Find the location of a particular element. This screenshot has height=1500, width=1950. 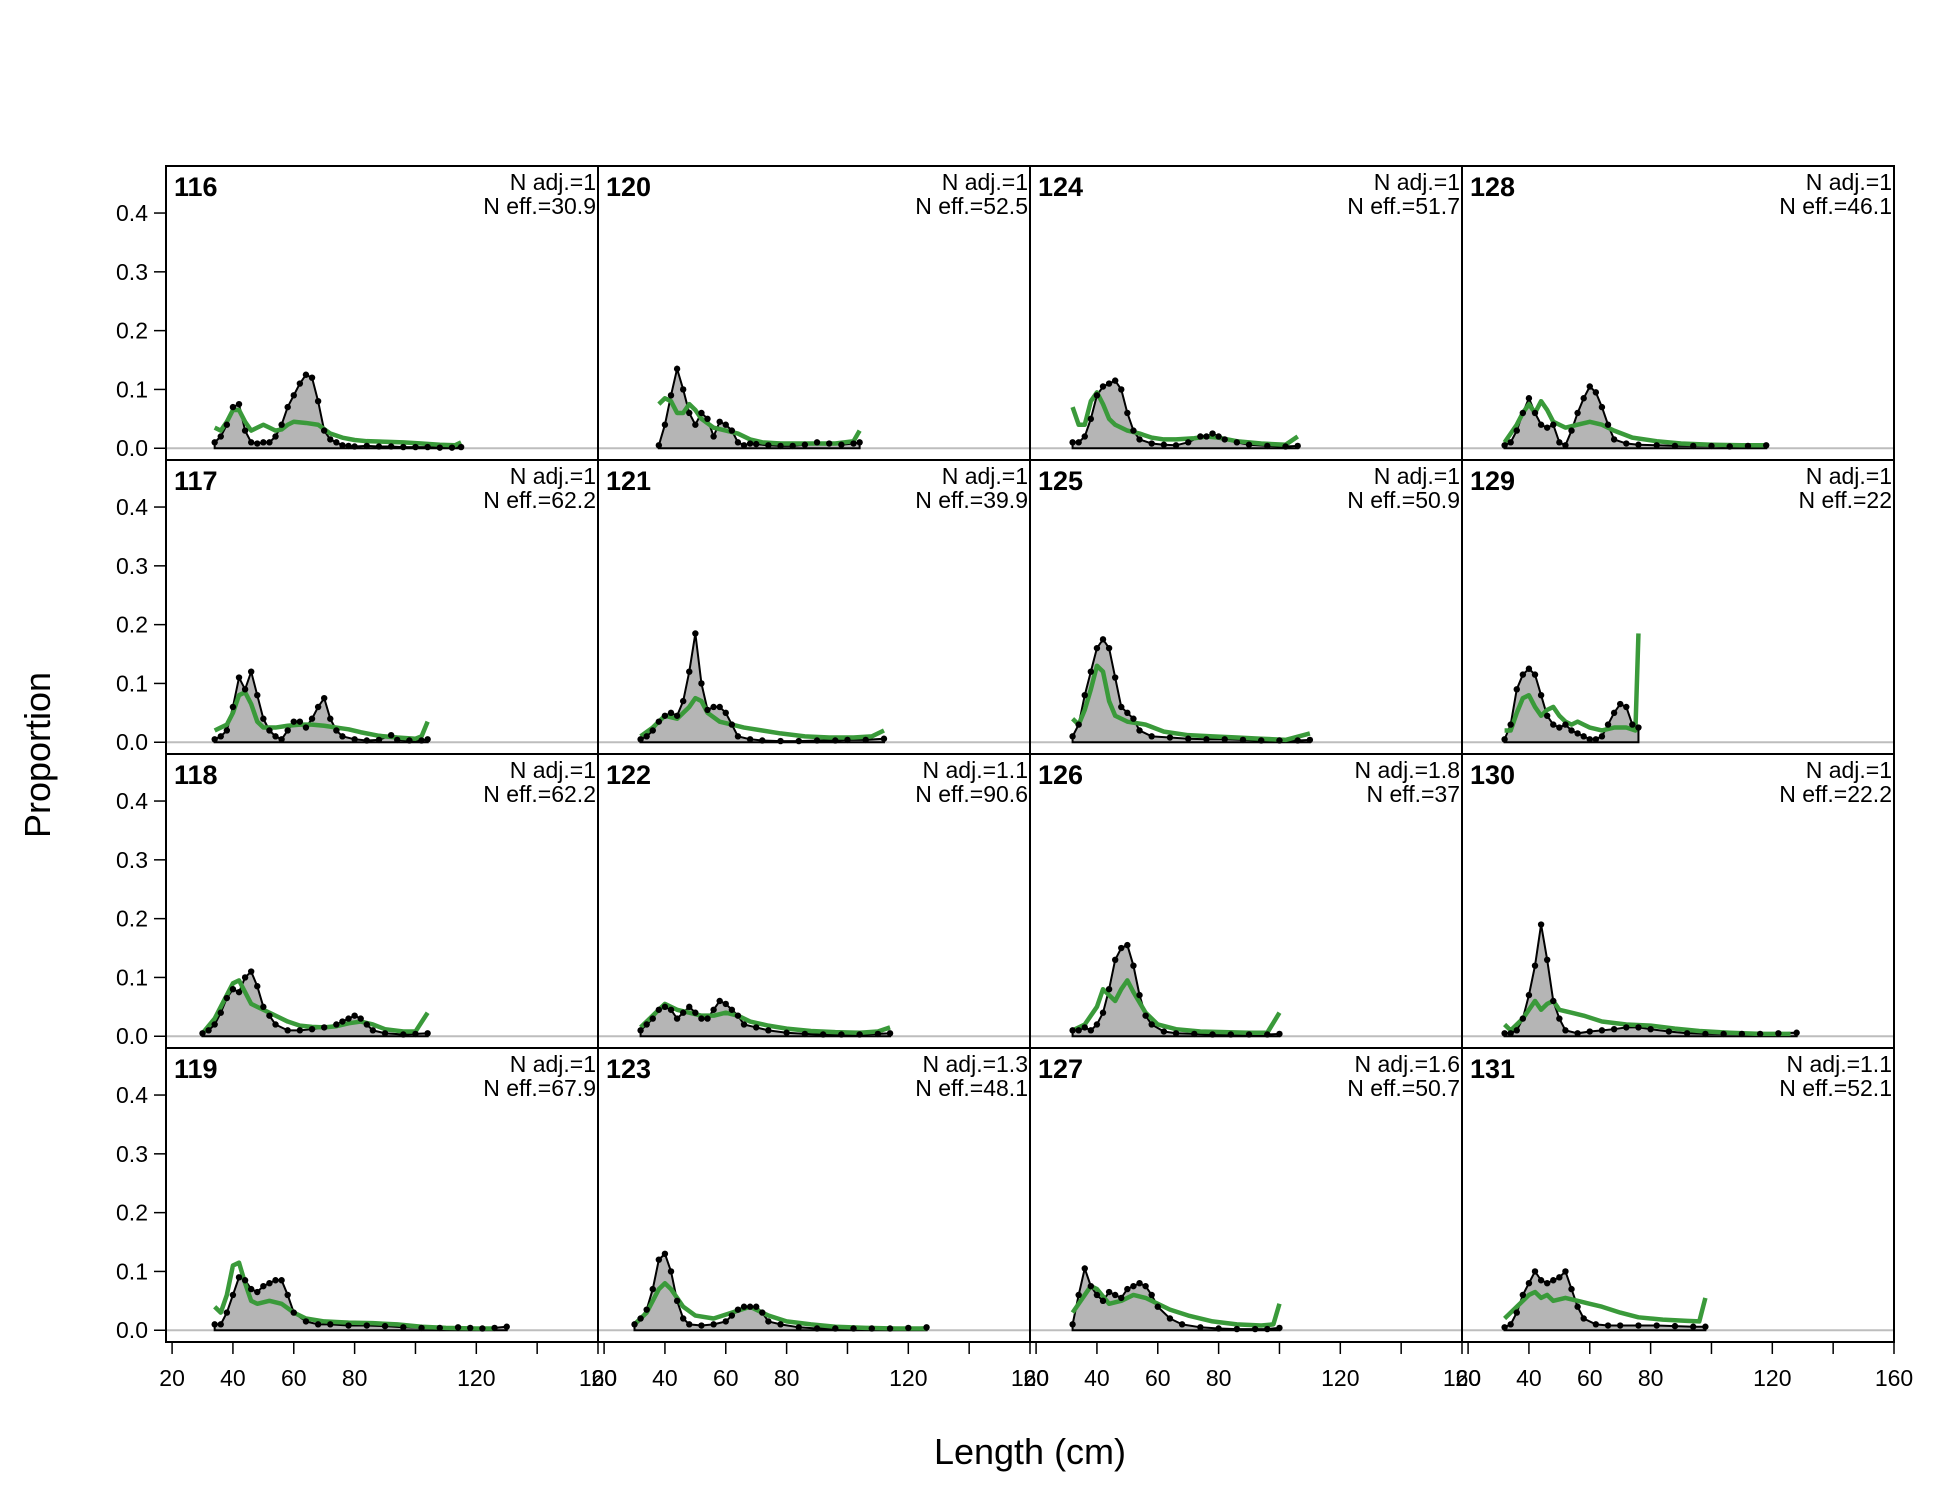

panel-frame is located at coordinates (1678, 1195).